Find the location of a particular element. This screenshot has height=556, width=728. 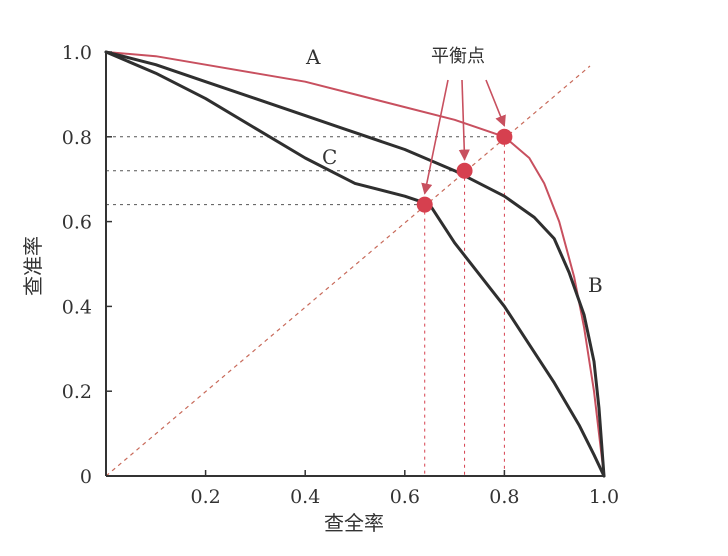

series-label-a: A is located at coordinates (313, 57).